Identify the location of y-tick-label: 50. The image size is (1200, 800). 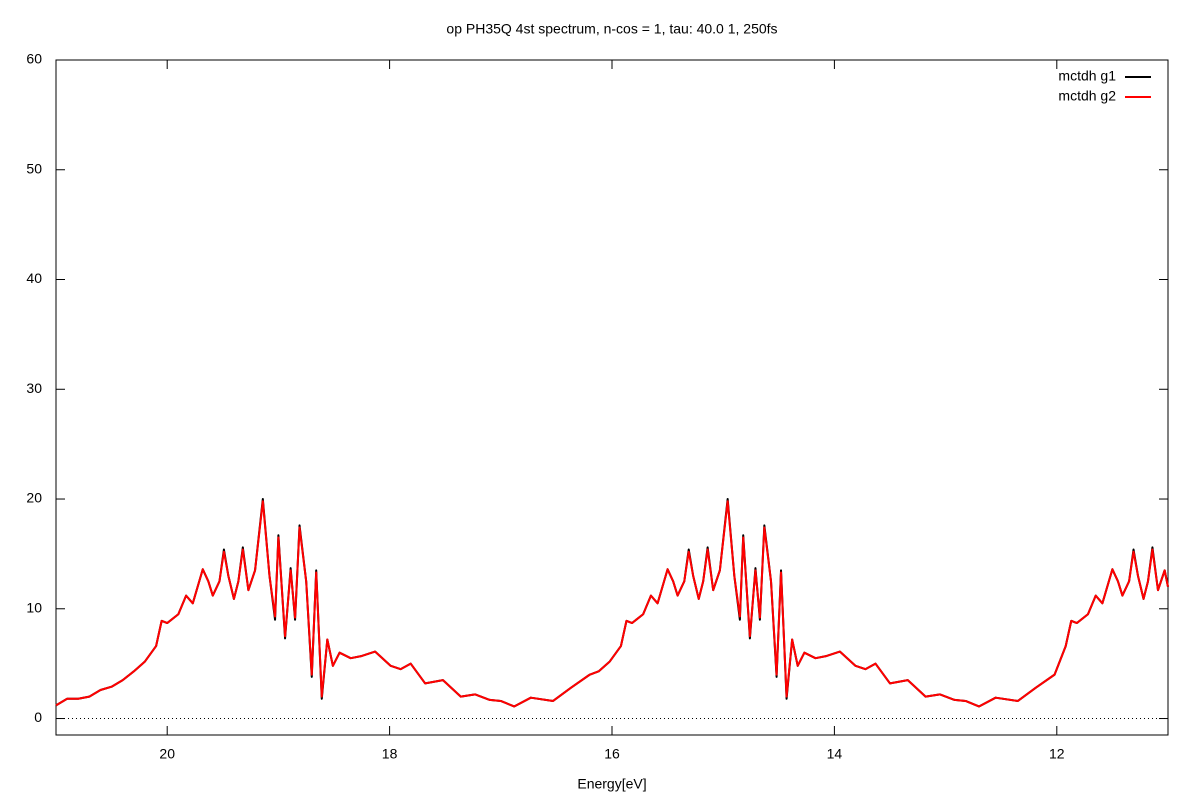
(34, 168).